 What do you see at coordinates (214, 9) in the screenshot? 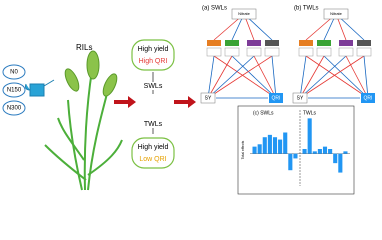
I see `network-title: (a) SWLs` at bounding box center [214, 9].